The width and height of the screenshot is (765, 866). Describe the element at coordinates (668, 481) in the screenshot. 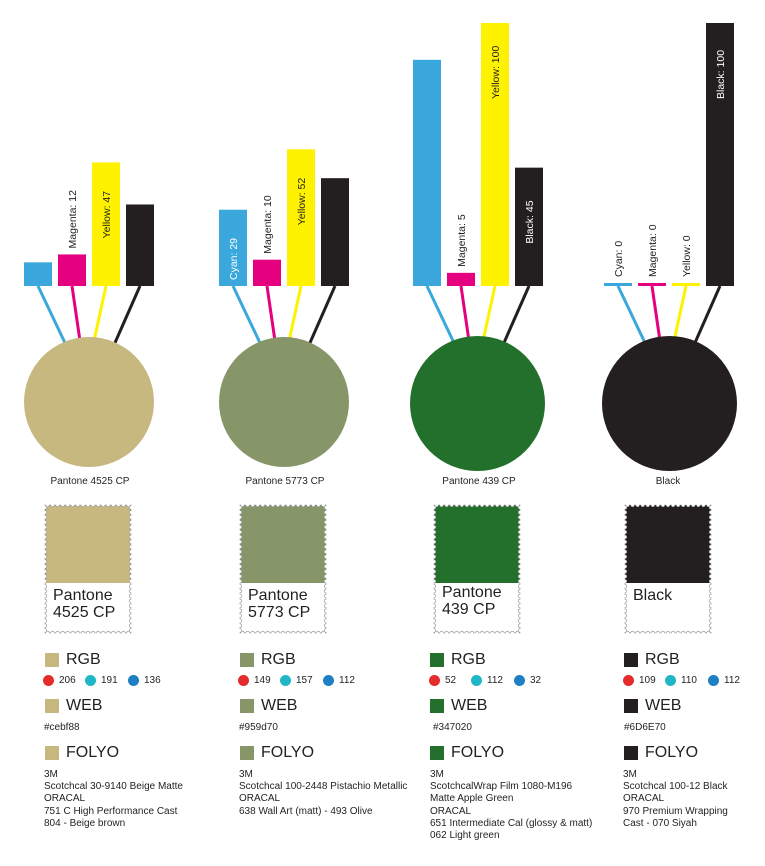

I see `color-name: Black` at that location.